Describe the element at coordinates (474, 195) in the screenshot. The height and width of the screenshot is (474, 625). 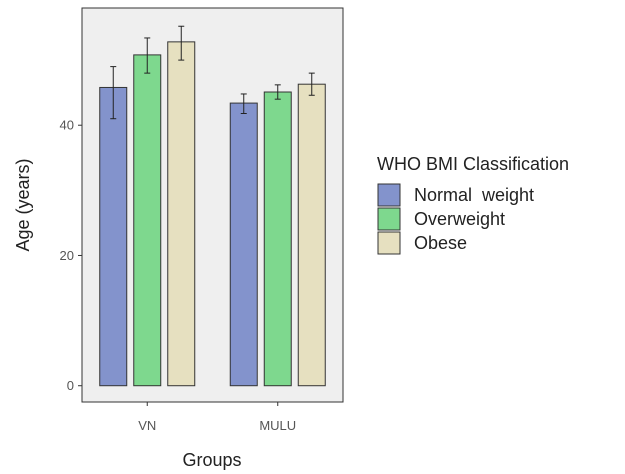
I see `legend-label-1: Normal weight` at that location.